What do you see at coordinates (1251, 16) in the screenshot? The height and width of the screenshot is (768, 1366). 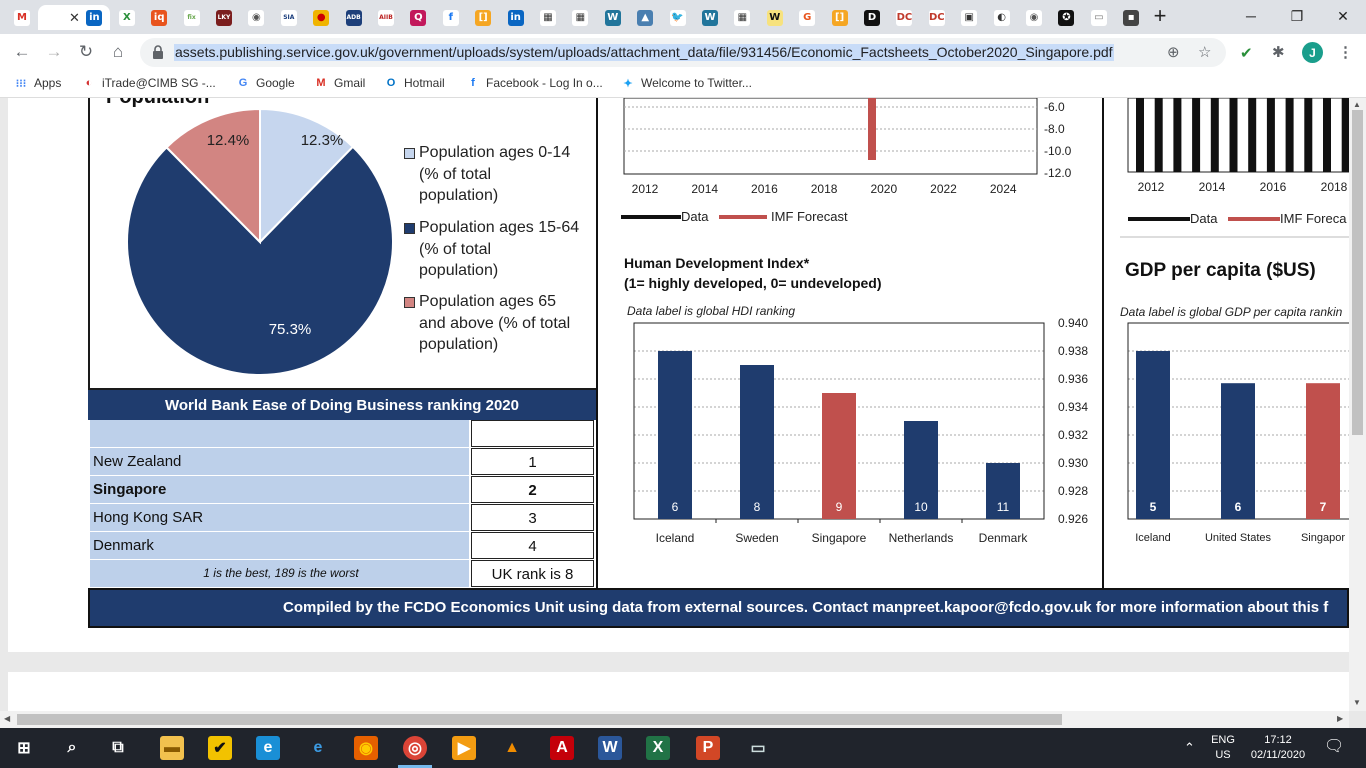 I see `minimize-button: ─` at bounding box center [1251, 16].